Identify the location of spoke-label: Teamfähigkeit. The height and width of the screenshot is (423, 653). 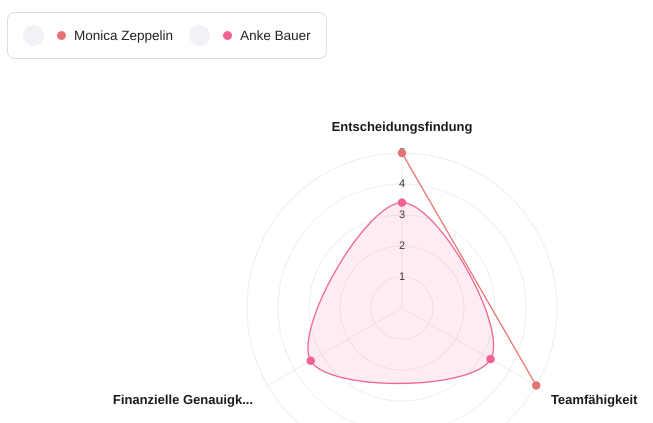
(594, 400).